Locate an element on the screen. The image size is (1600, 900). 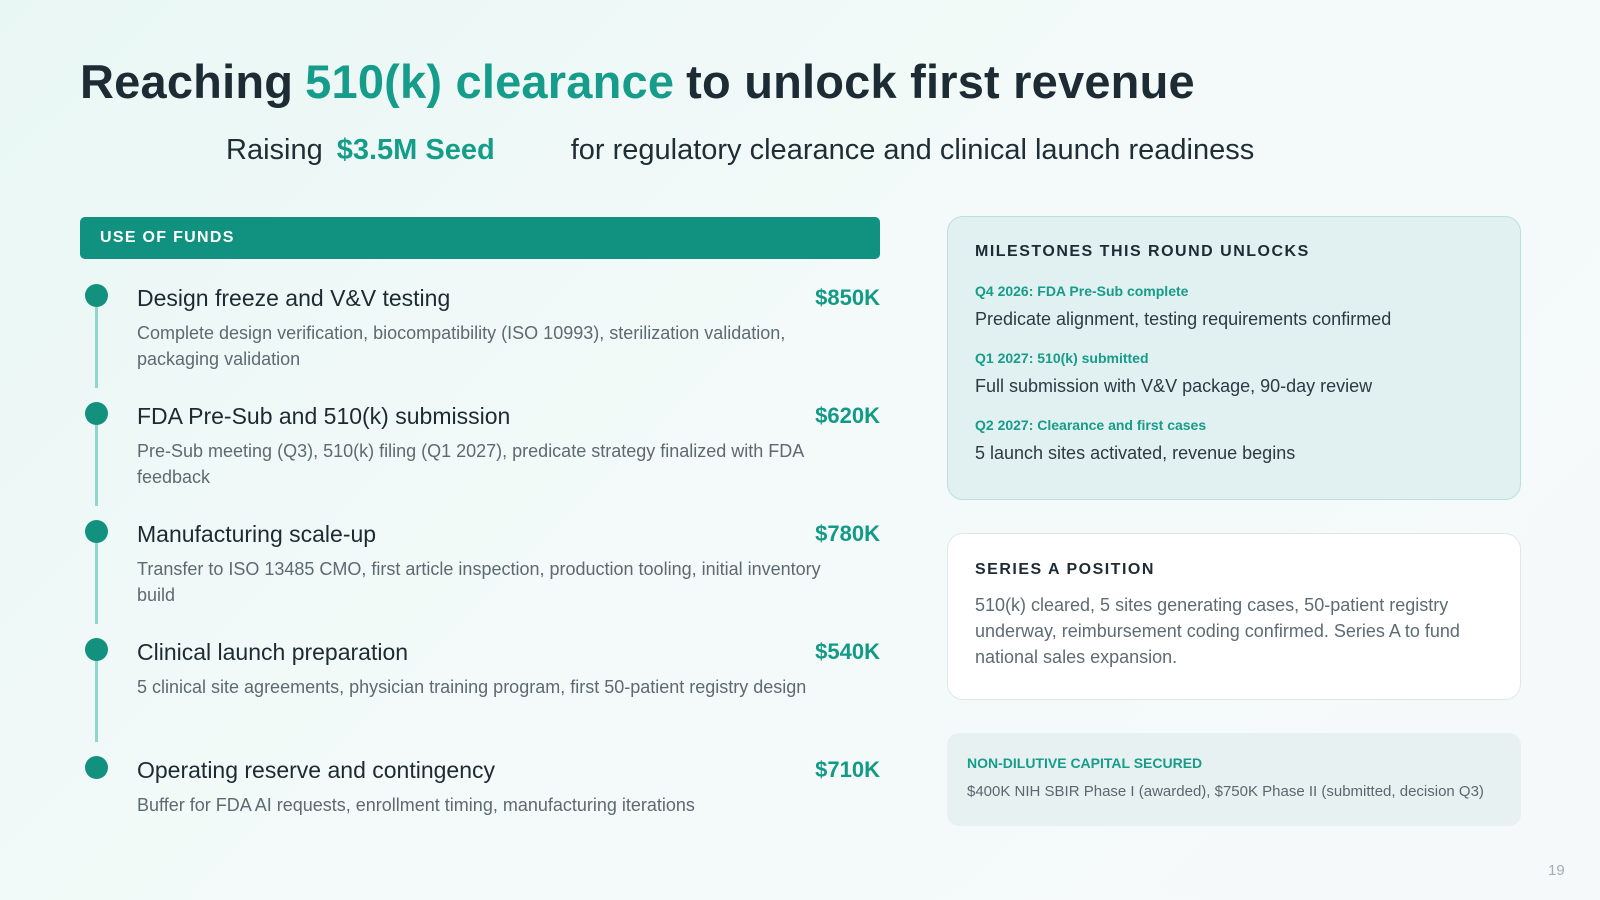
title-suffix: to unlock first revenue is located at coordinates (940, 81).